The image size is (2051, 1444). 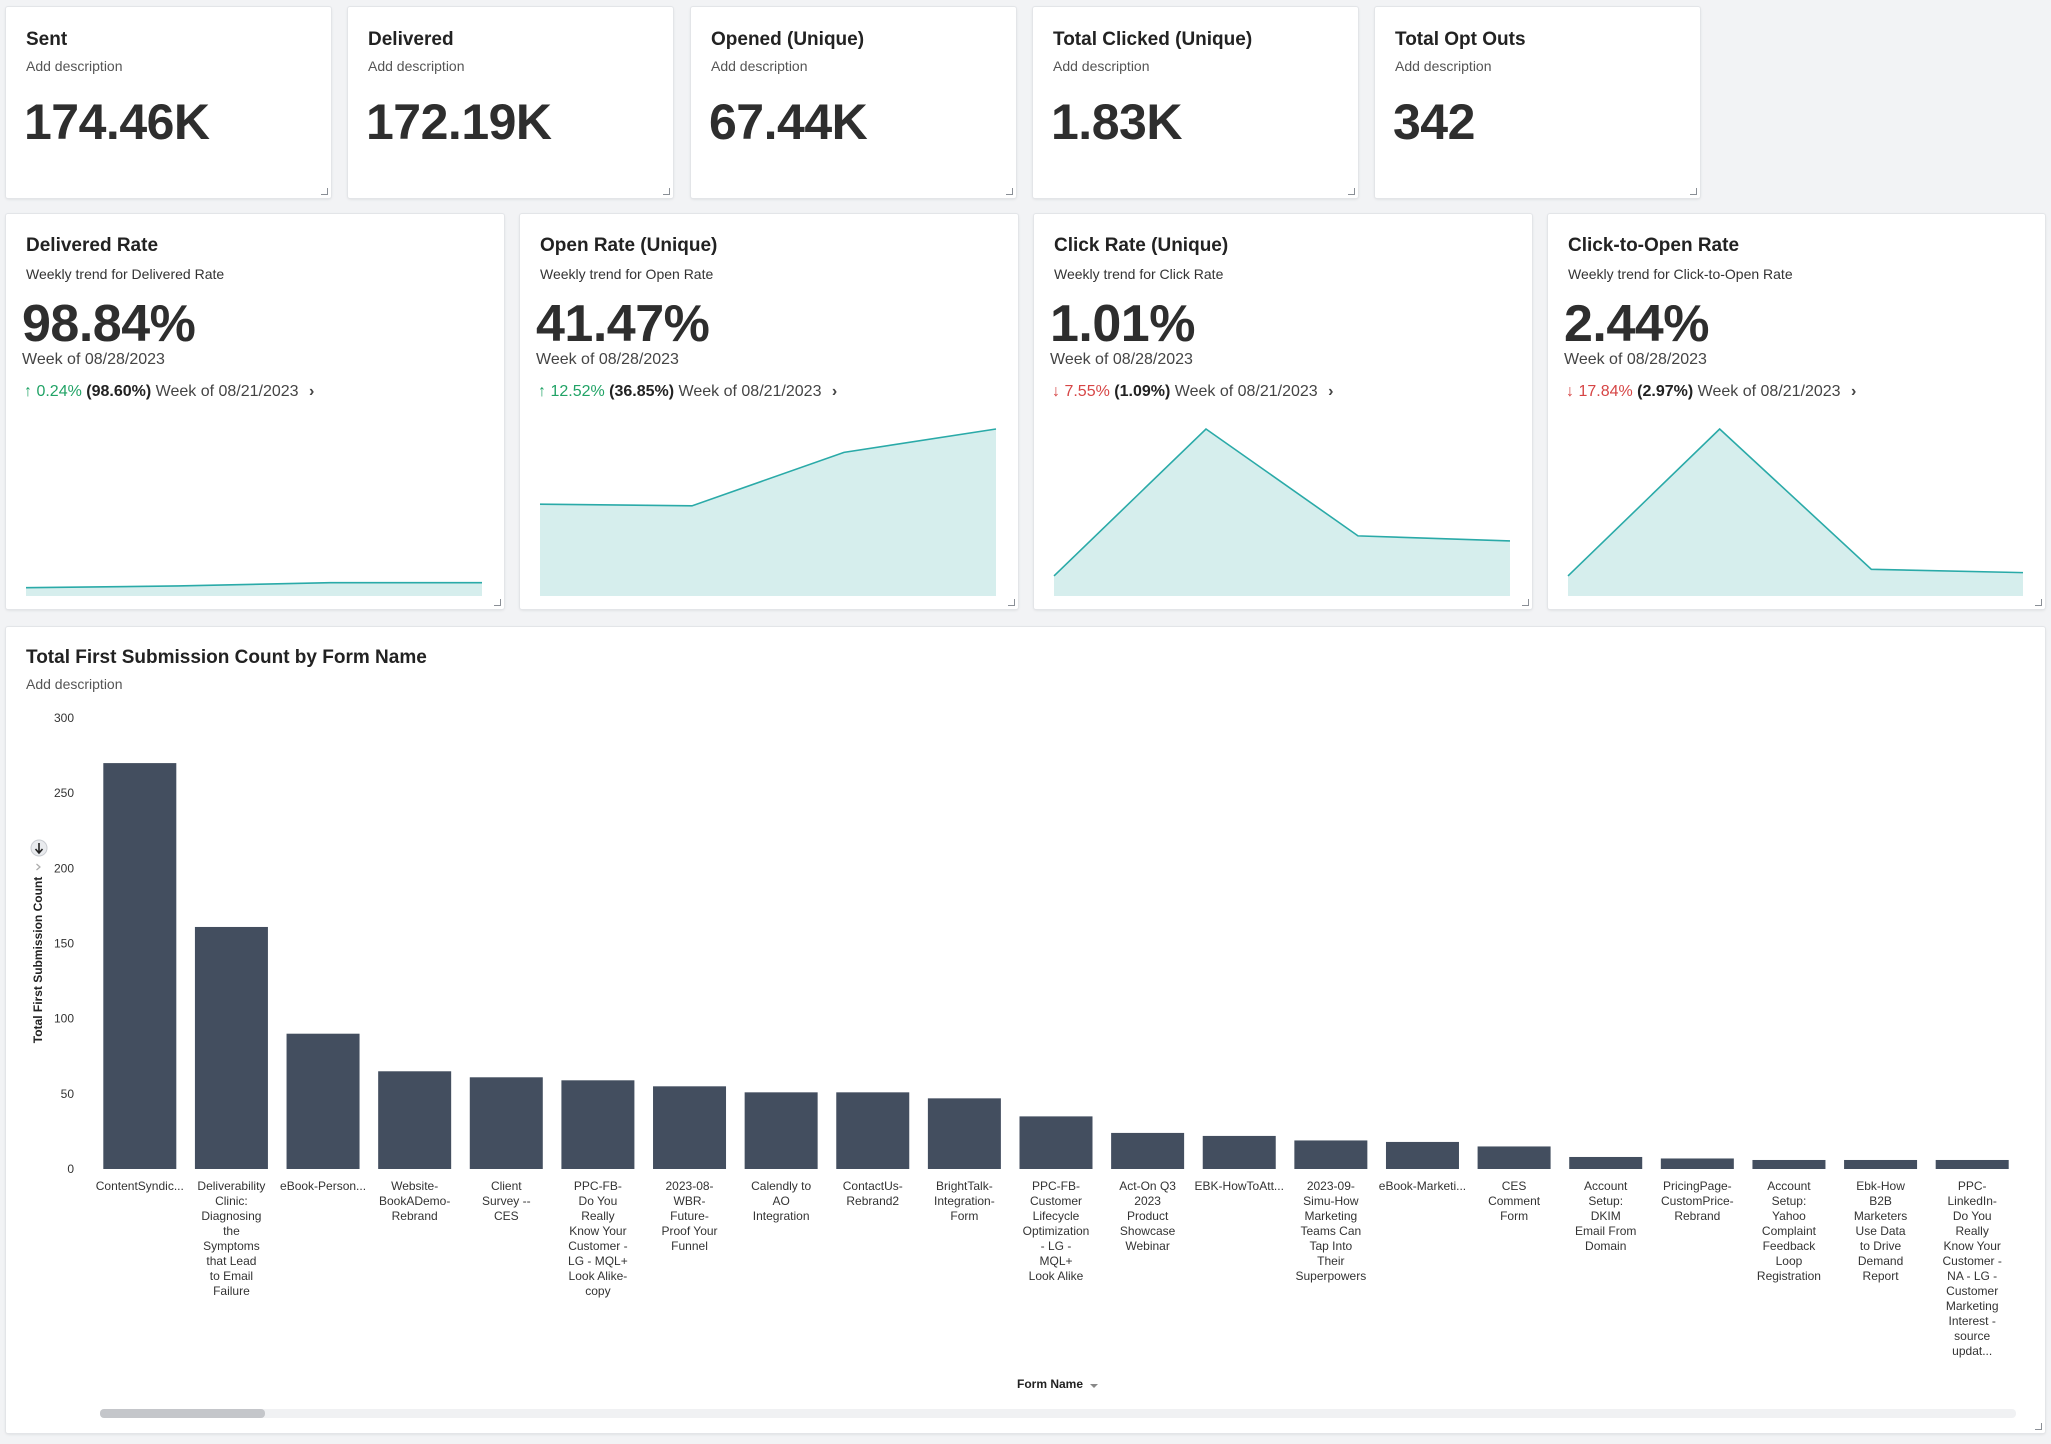 What do you see at coordinates (59, 391) in the screenshot?
I see `rate-change: 0.24%` at bounding box center [59, 391].